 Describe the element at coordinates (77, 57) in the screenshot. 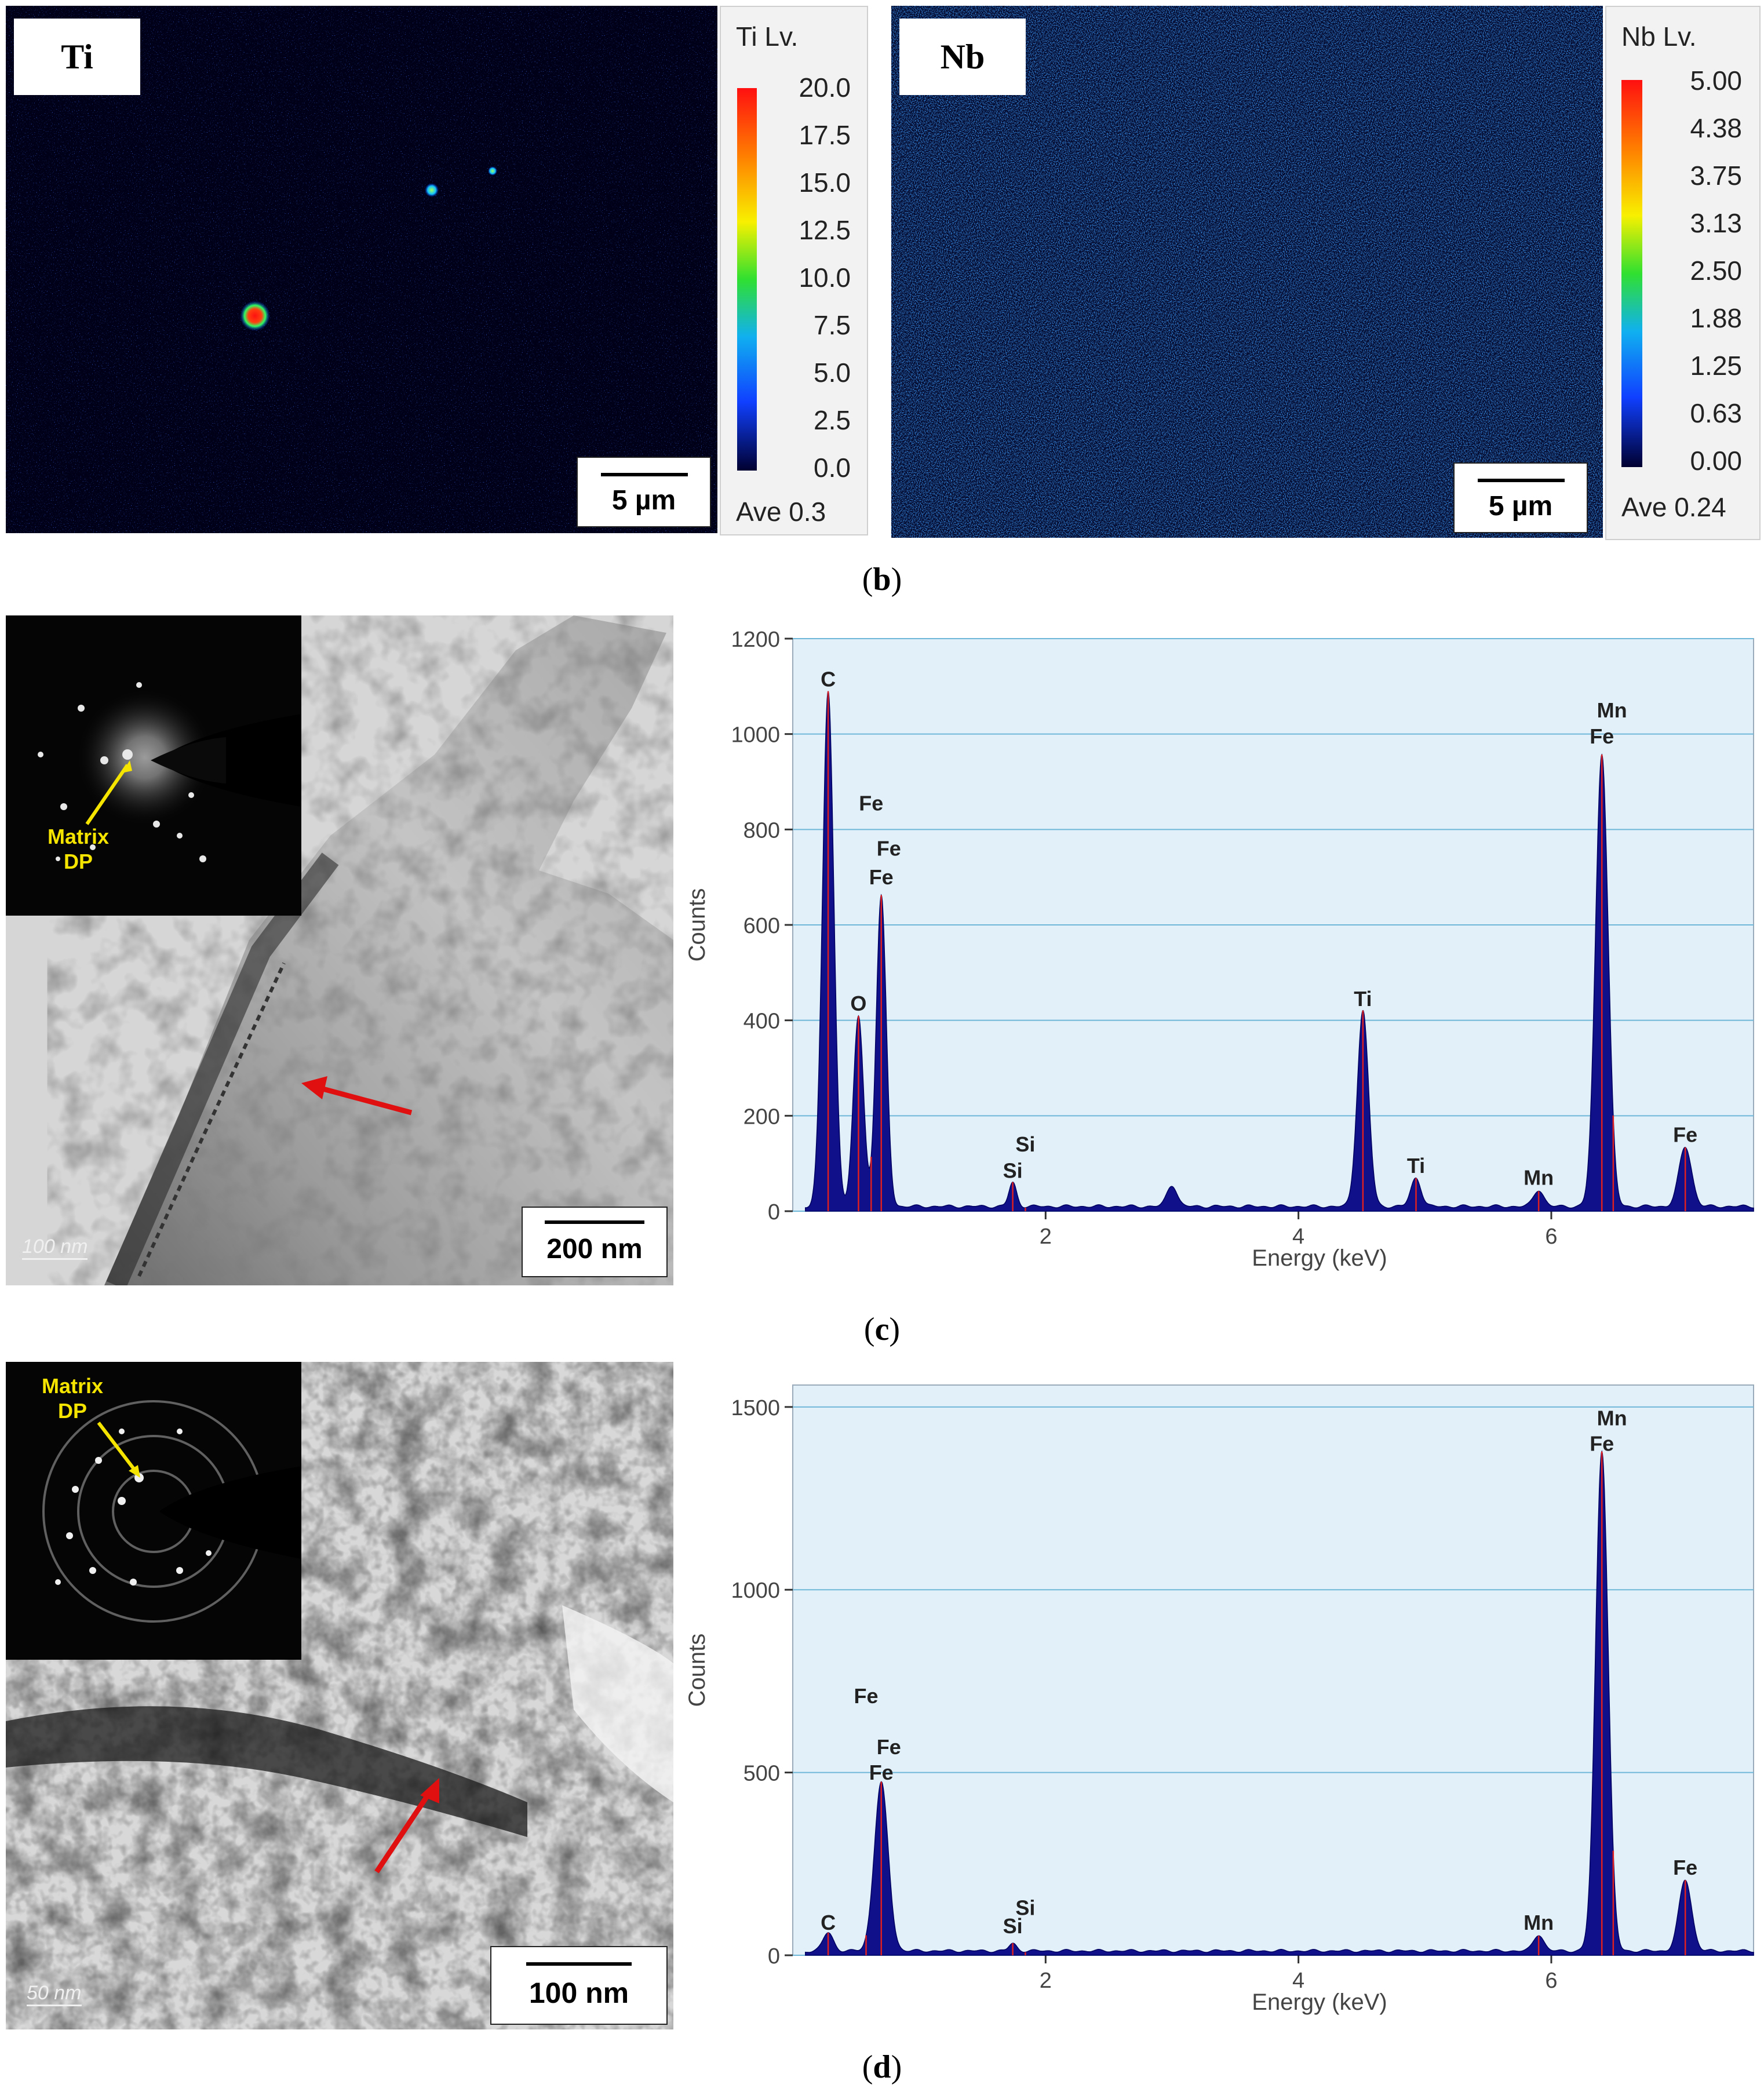

I see `ti-element-label: Ti` at that location.